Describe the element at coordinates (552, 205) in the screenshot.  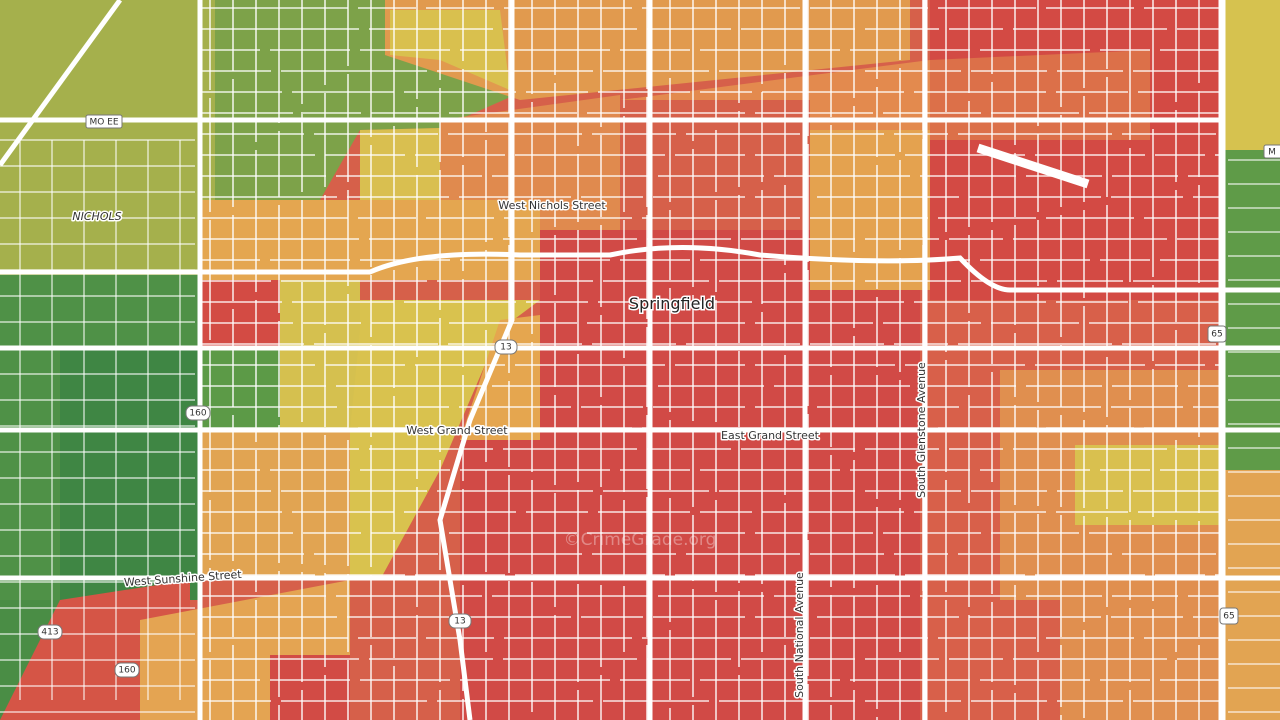
I see `street-label: West Nichols Street` at that location.